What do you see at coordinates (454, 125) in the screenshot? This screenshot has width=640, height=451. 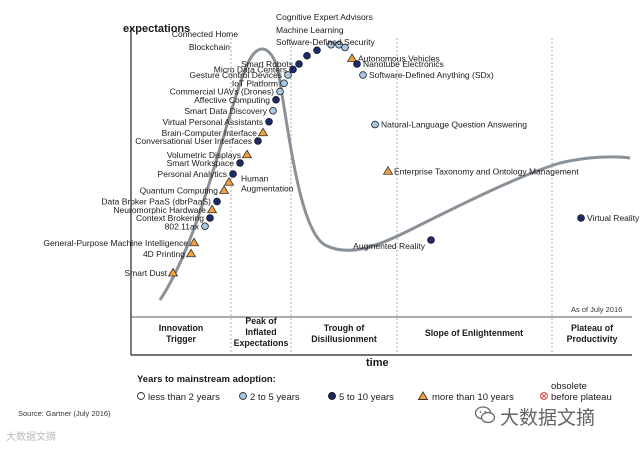 I see `point-label-30: Natural-Language Question Answering` at bounding box center [454, 125].